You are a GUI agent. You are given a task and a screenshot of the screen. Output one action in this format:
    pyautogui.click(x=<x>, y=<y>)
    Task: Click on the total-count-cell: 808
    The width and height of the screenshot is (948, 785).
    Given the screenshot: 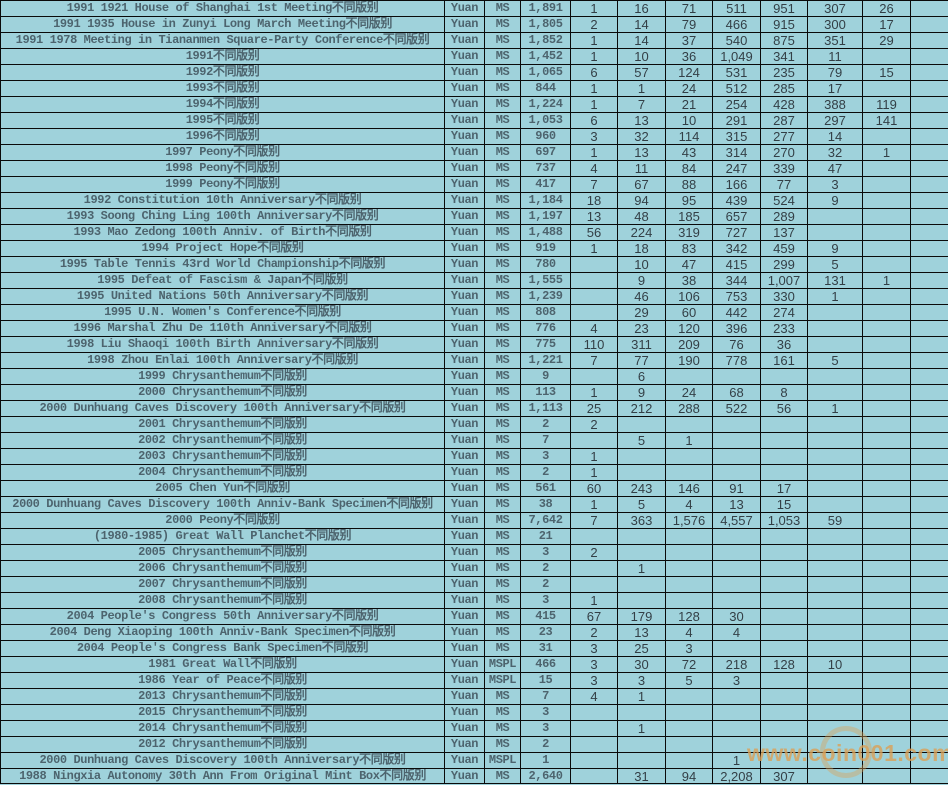 What is the action you would take?
    pyautogui.click(x=546, y=312)
    